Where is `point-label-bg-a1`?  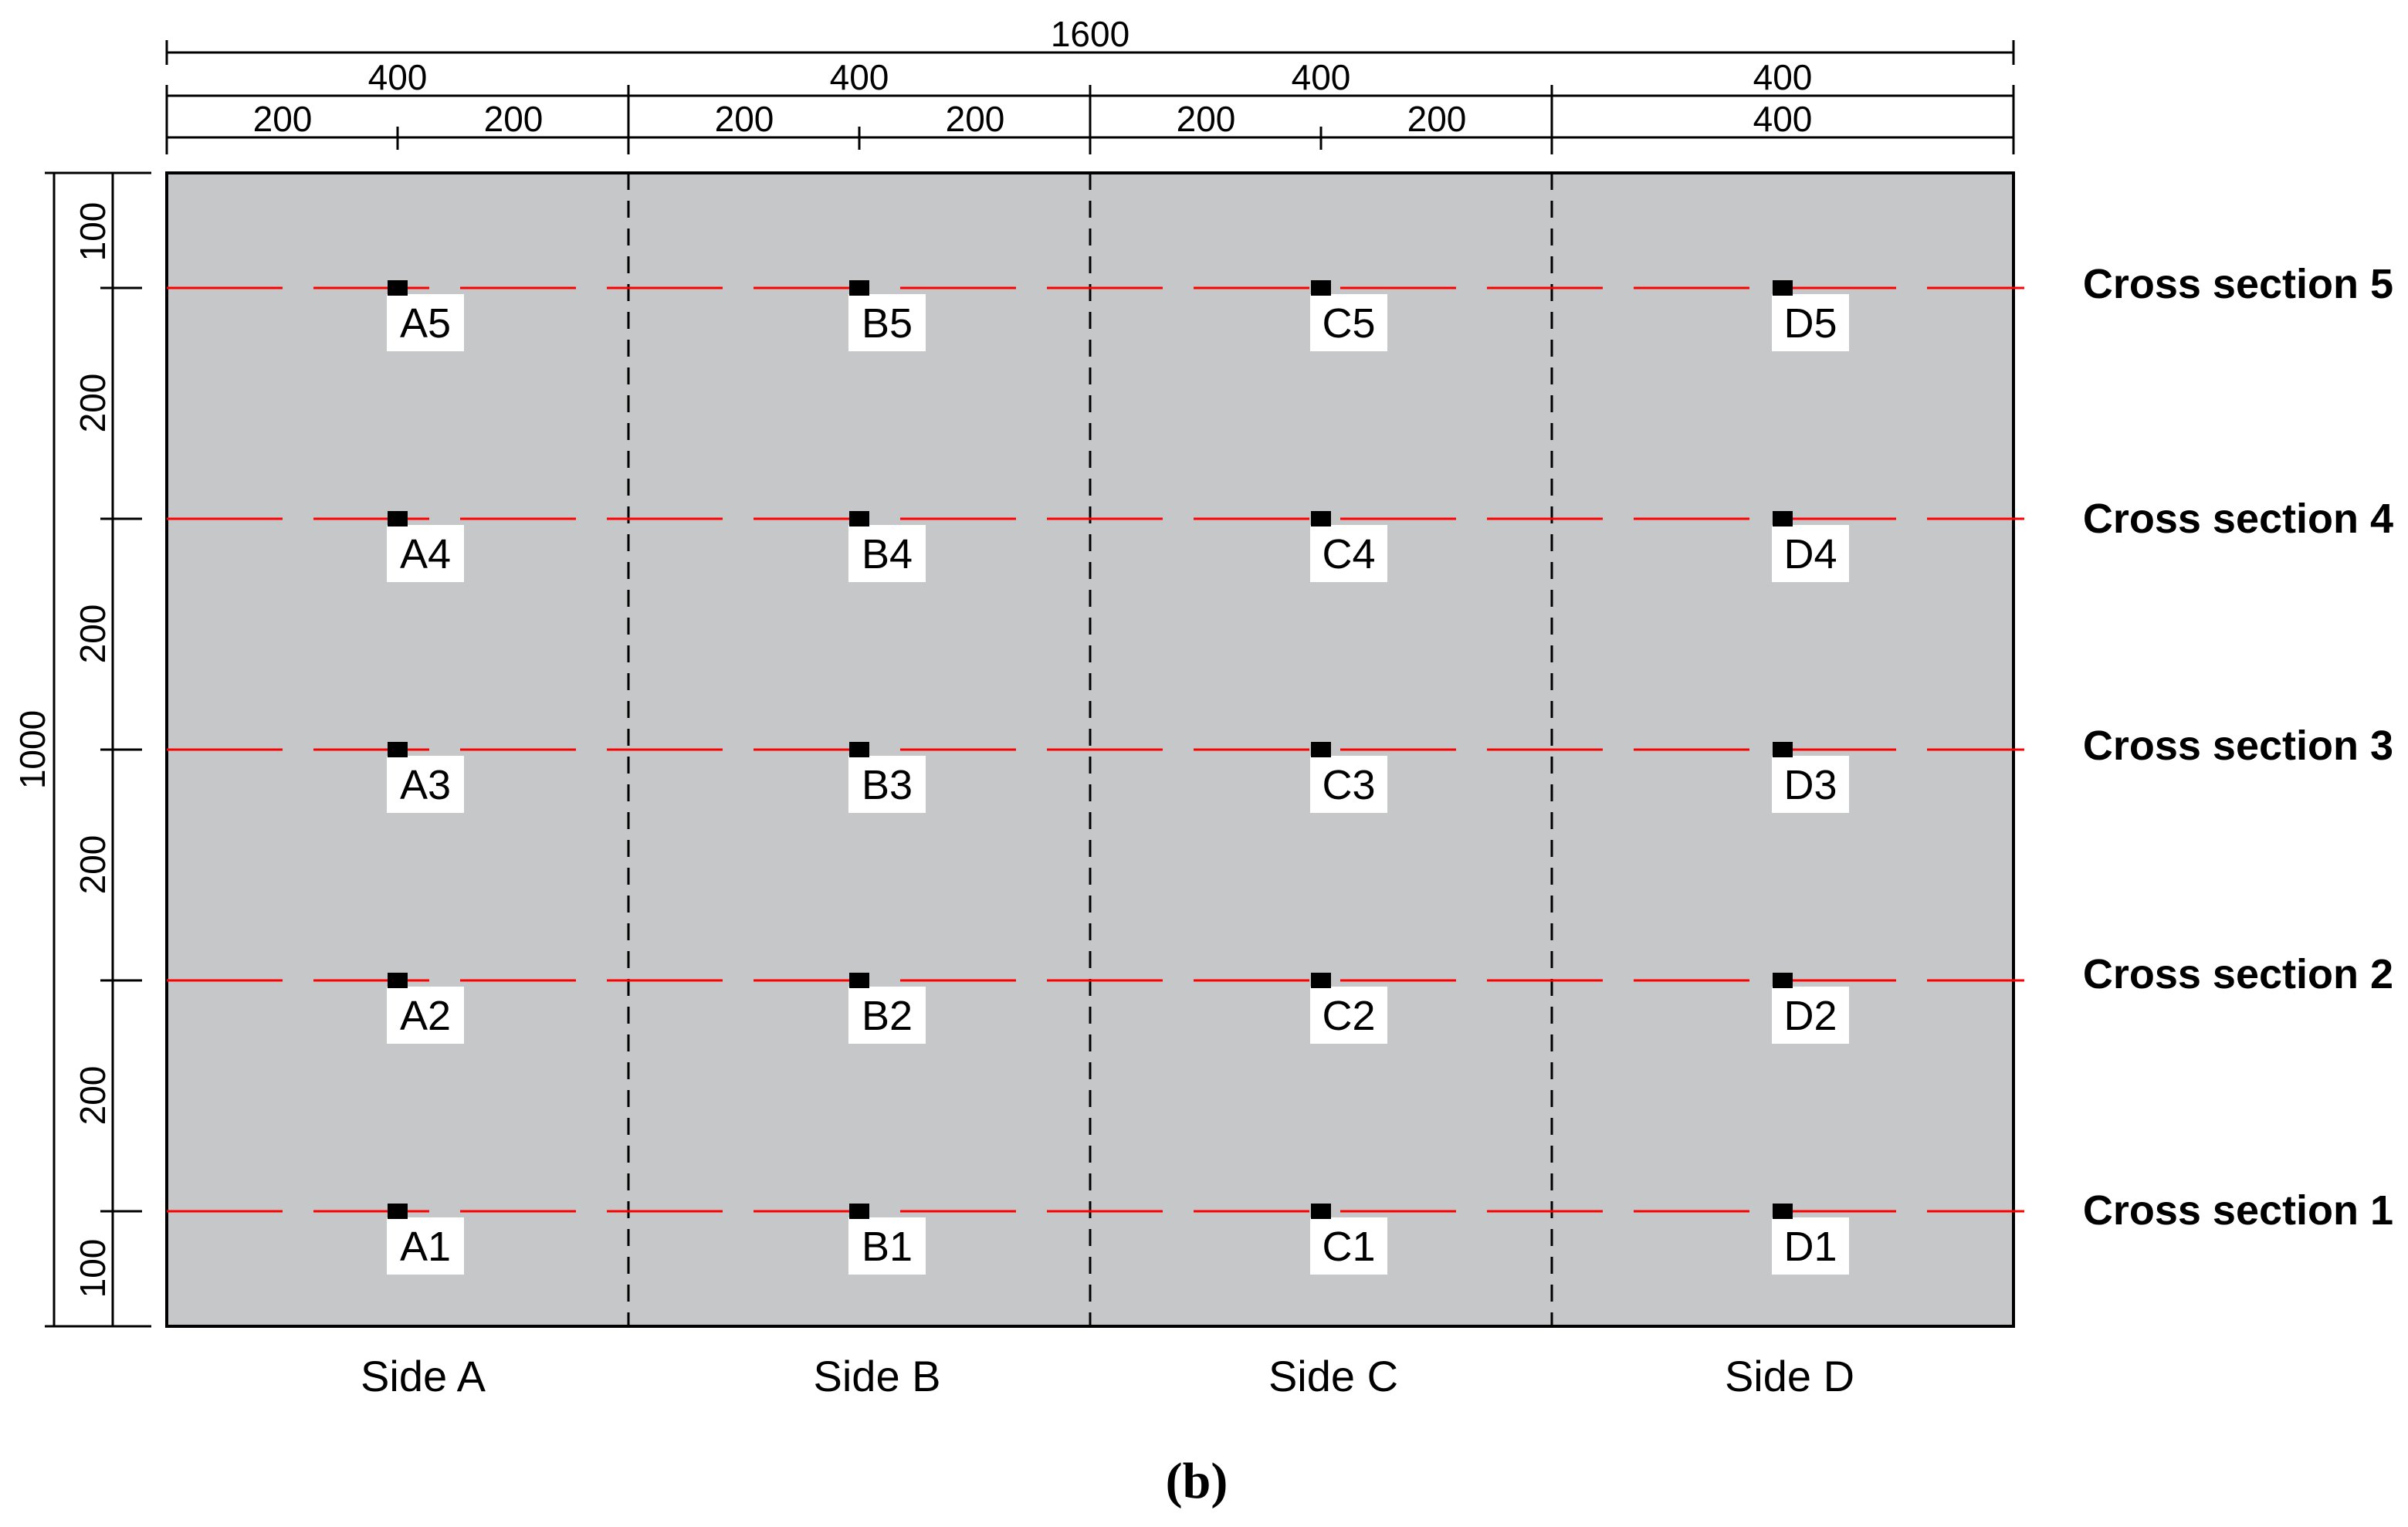
point-label-bg-a1 is located at coordinates (425, 1246).